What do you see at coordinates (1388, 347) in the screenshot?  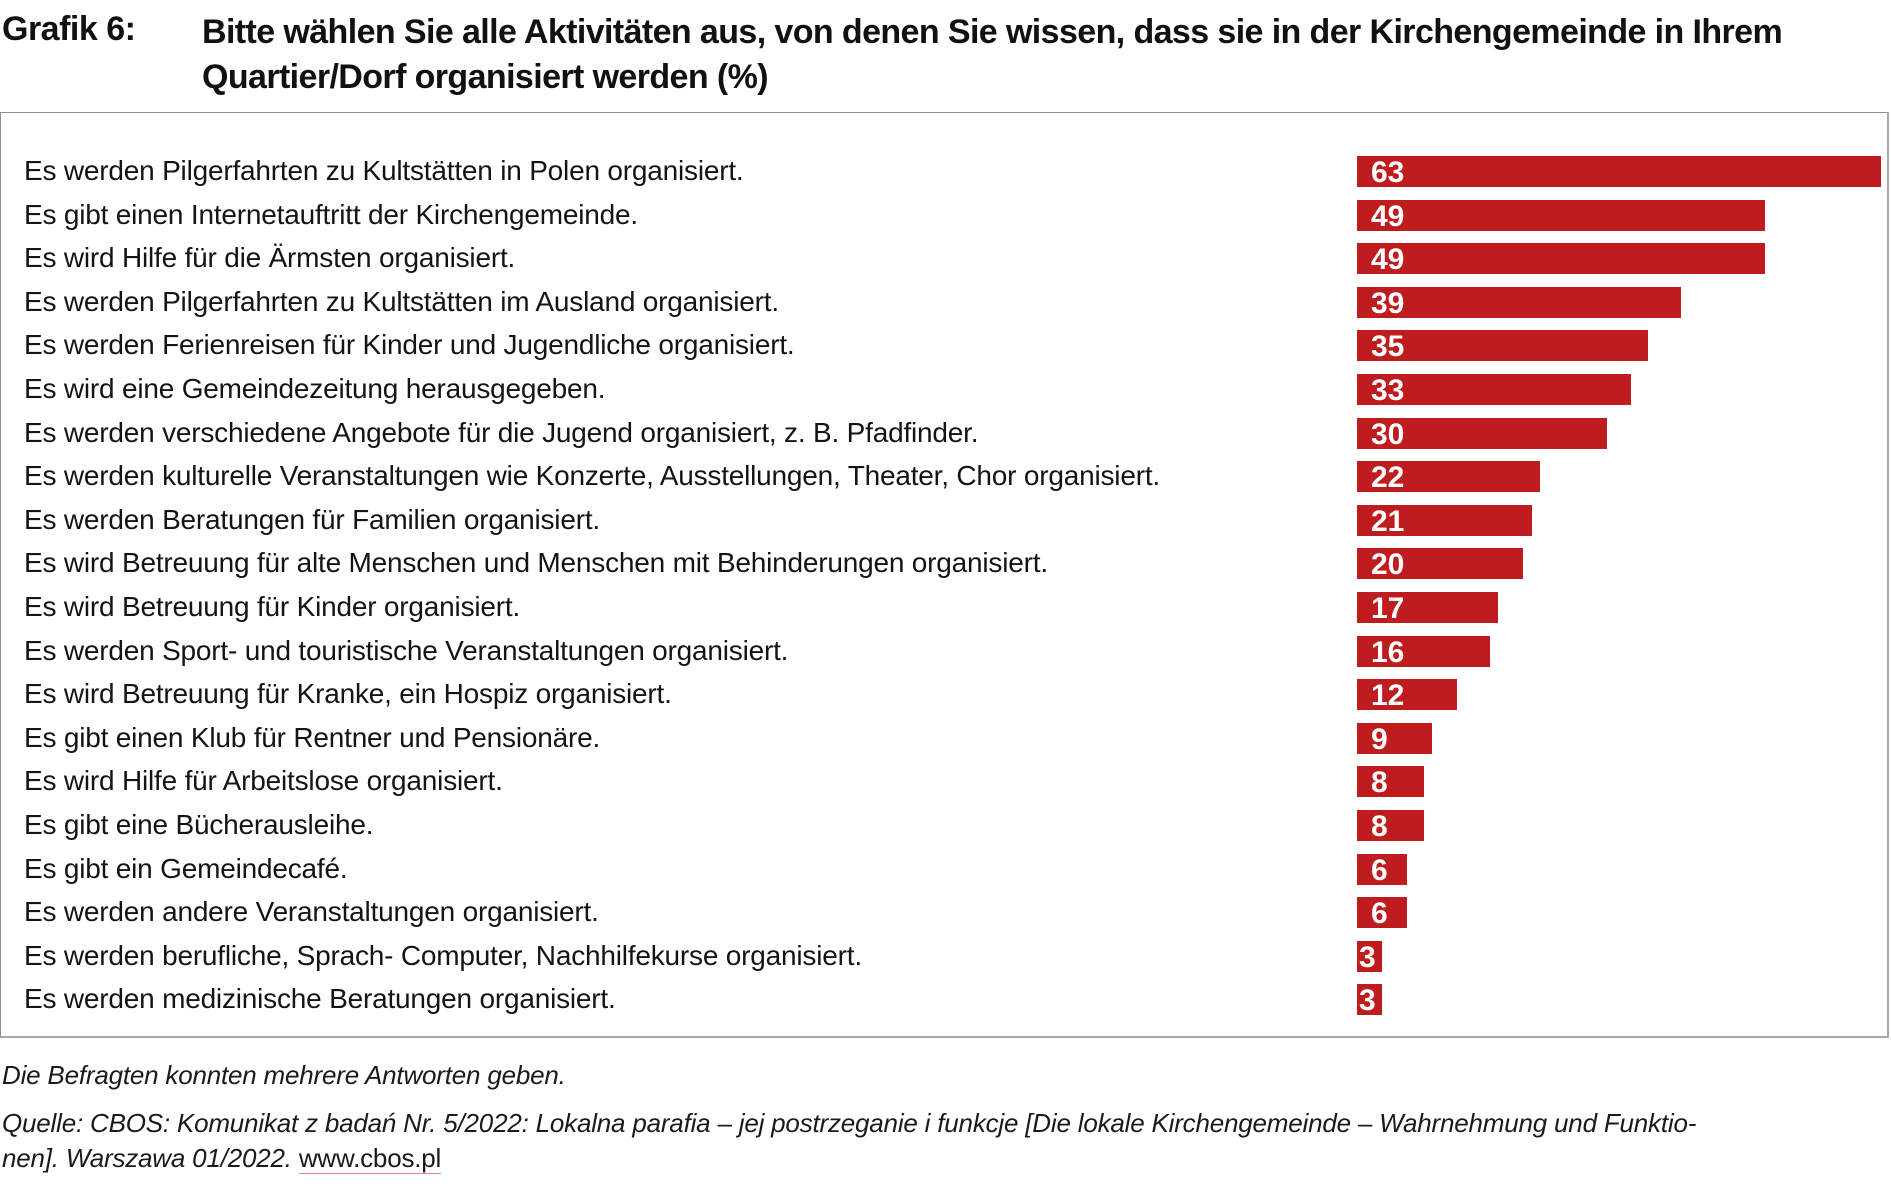 I see `bar-value-label: 35` at bounding box center [1388, 347].